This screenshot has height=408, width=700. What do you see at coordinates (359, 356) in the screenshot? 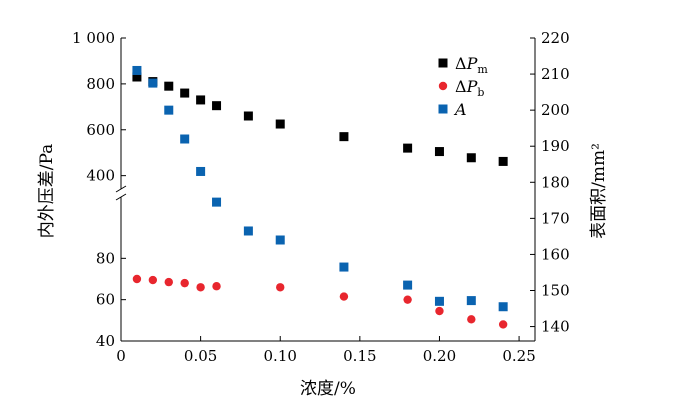
I see `x-tick-label: 0.15` at bounding box center [359, 356].